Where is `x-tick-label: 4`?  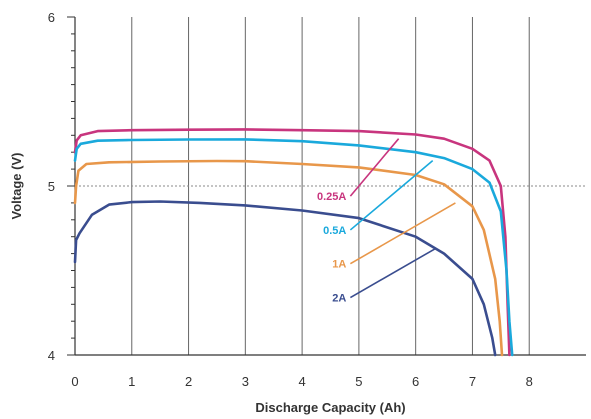 x-tick-label: 4 is located at coordinates (301, 381).